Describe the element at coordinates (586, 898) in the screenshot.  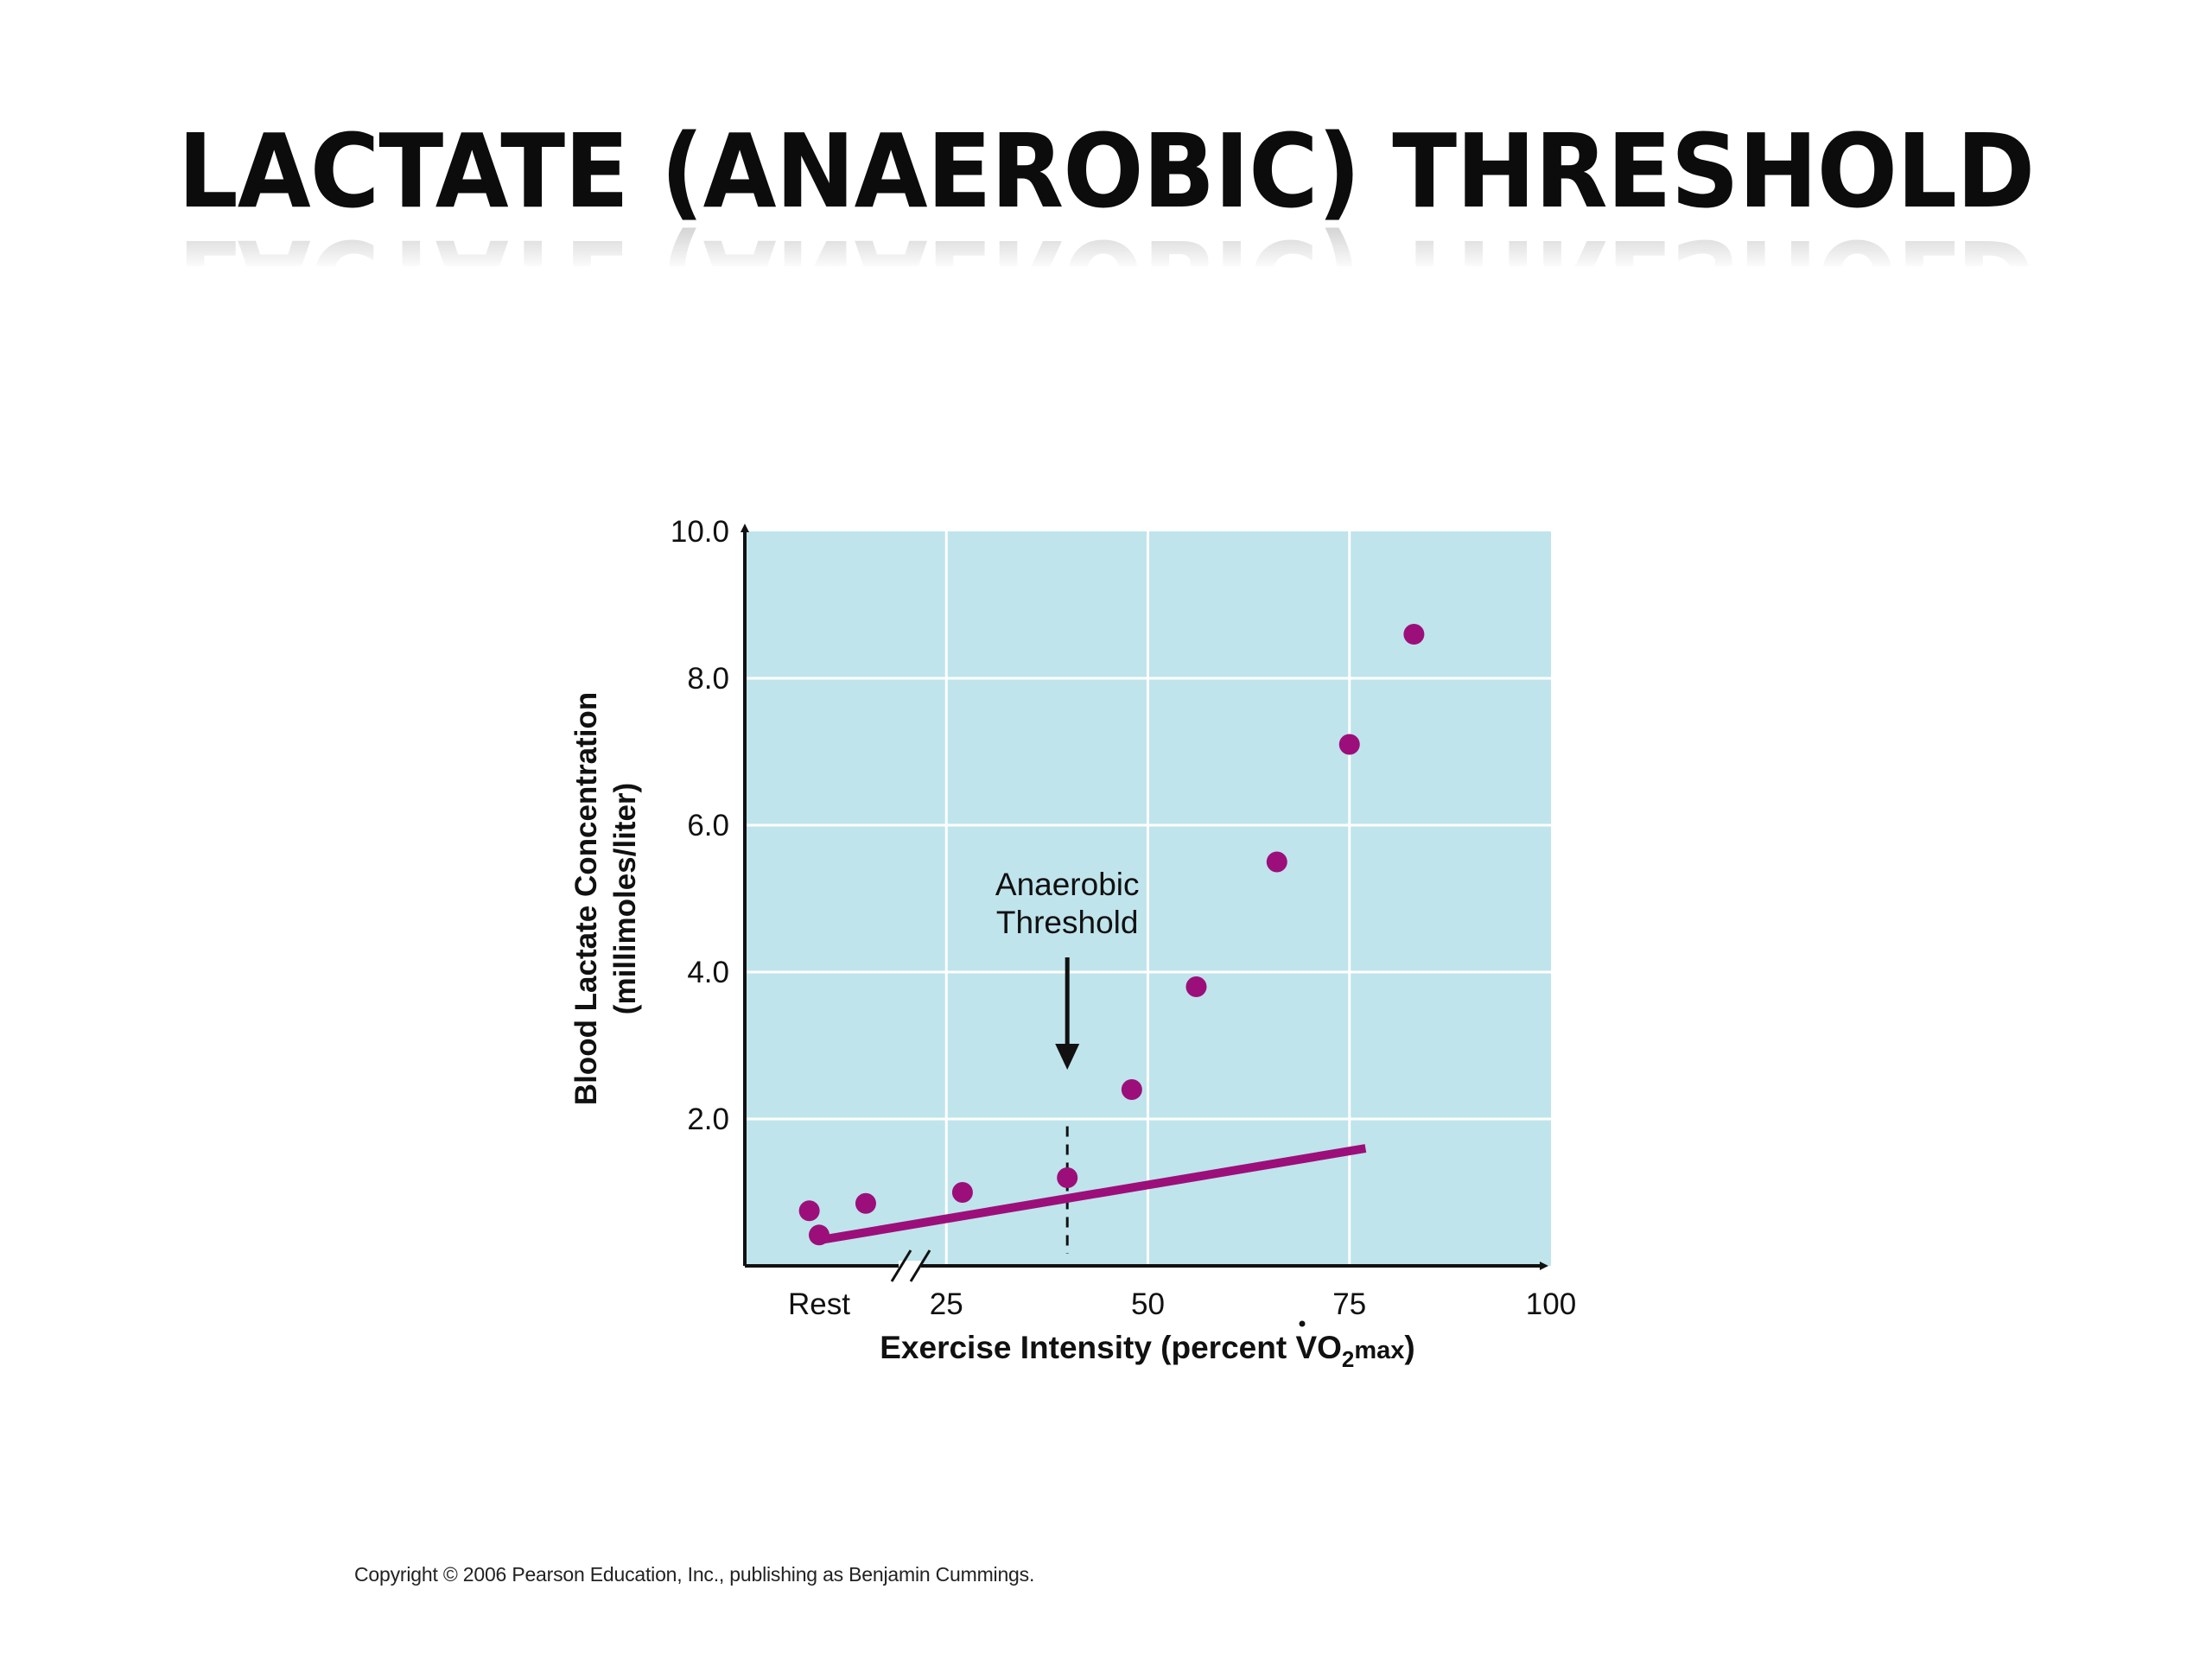
I see `y-axis-title-line1: Blood Lactate Concentration` at that location.